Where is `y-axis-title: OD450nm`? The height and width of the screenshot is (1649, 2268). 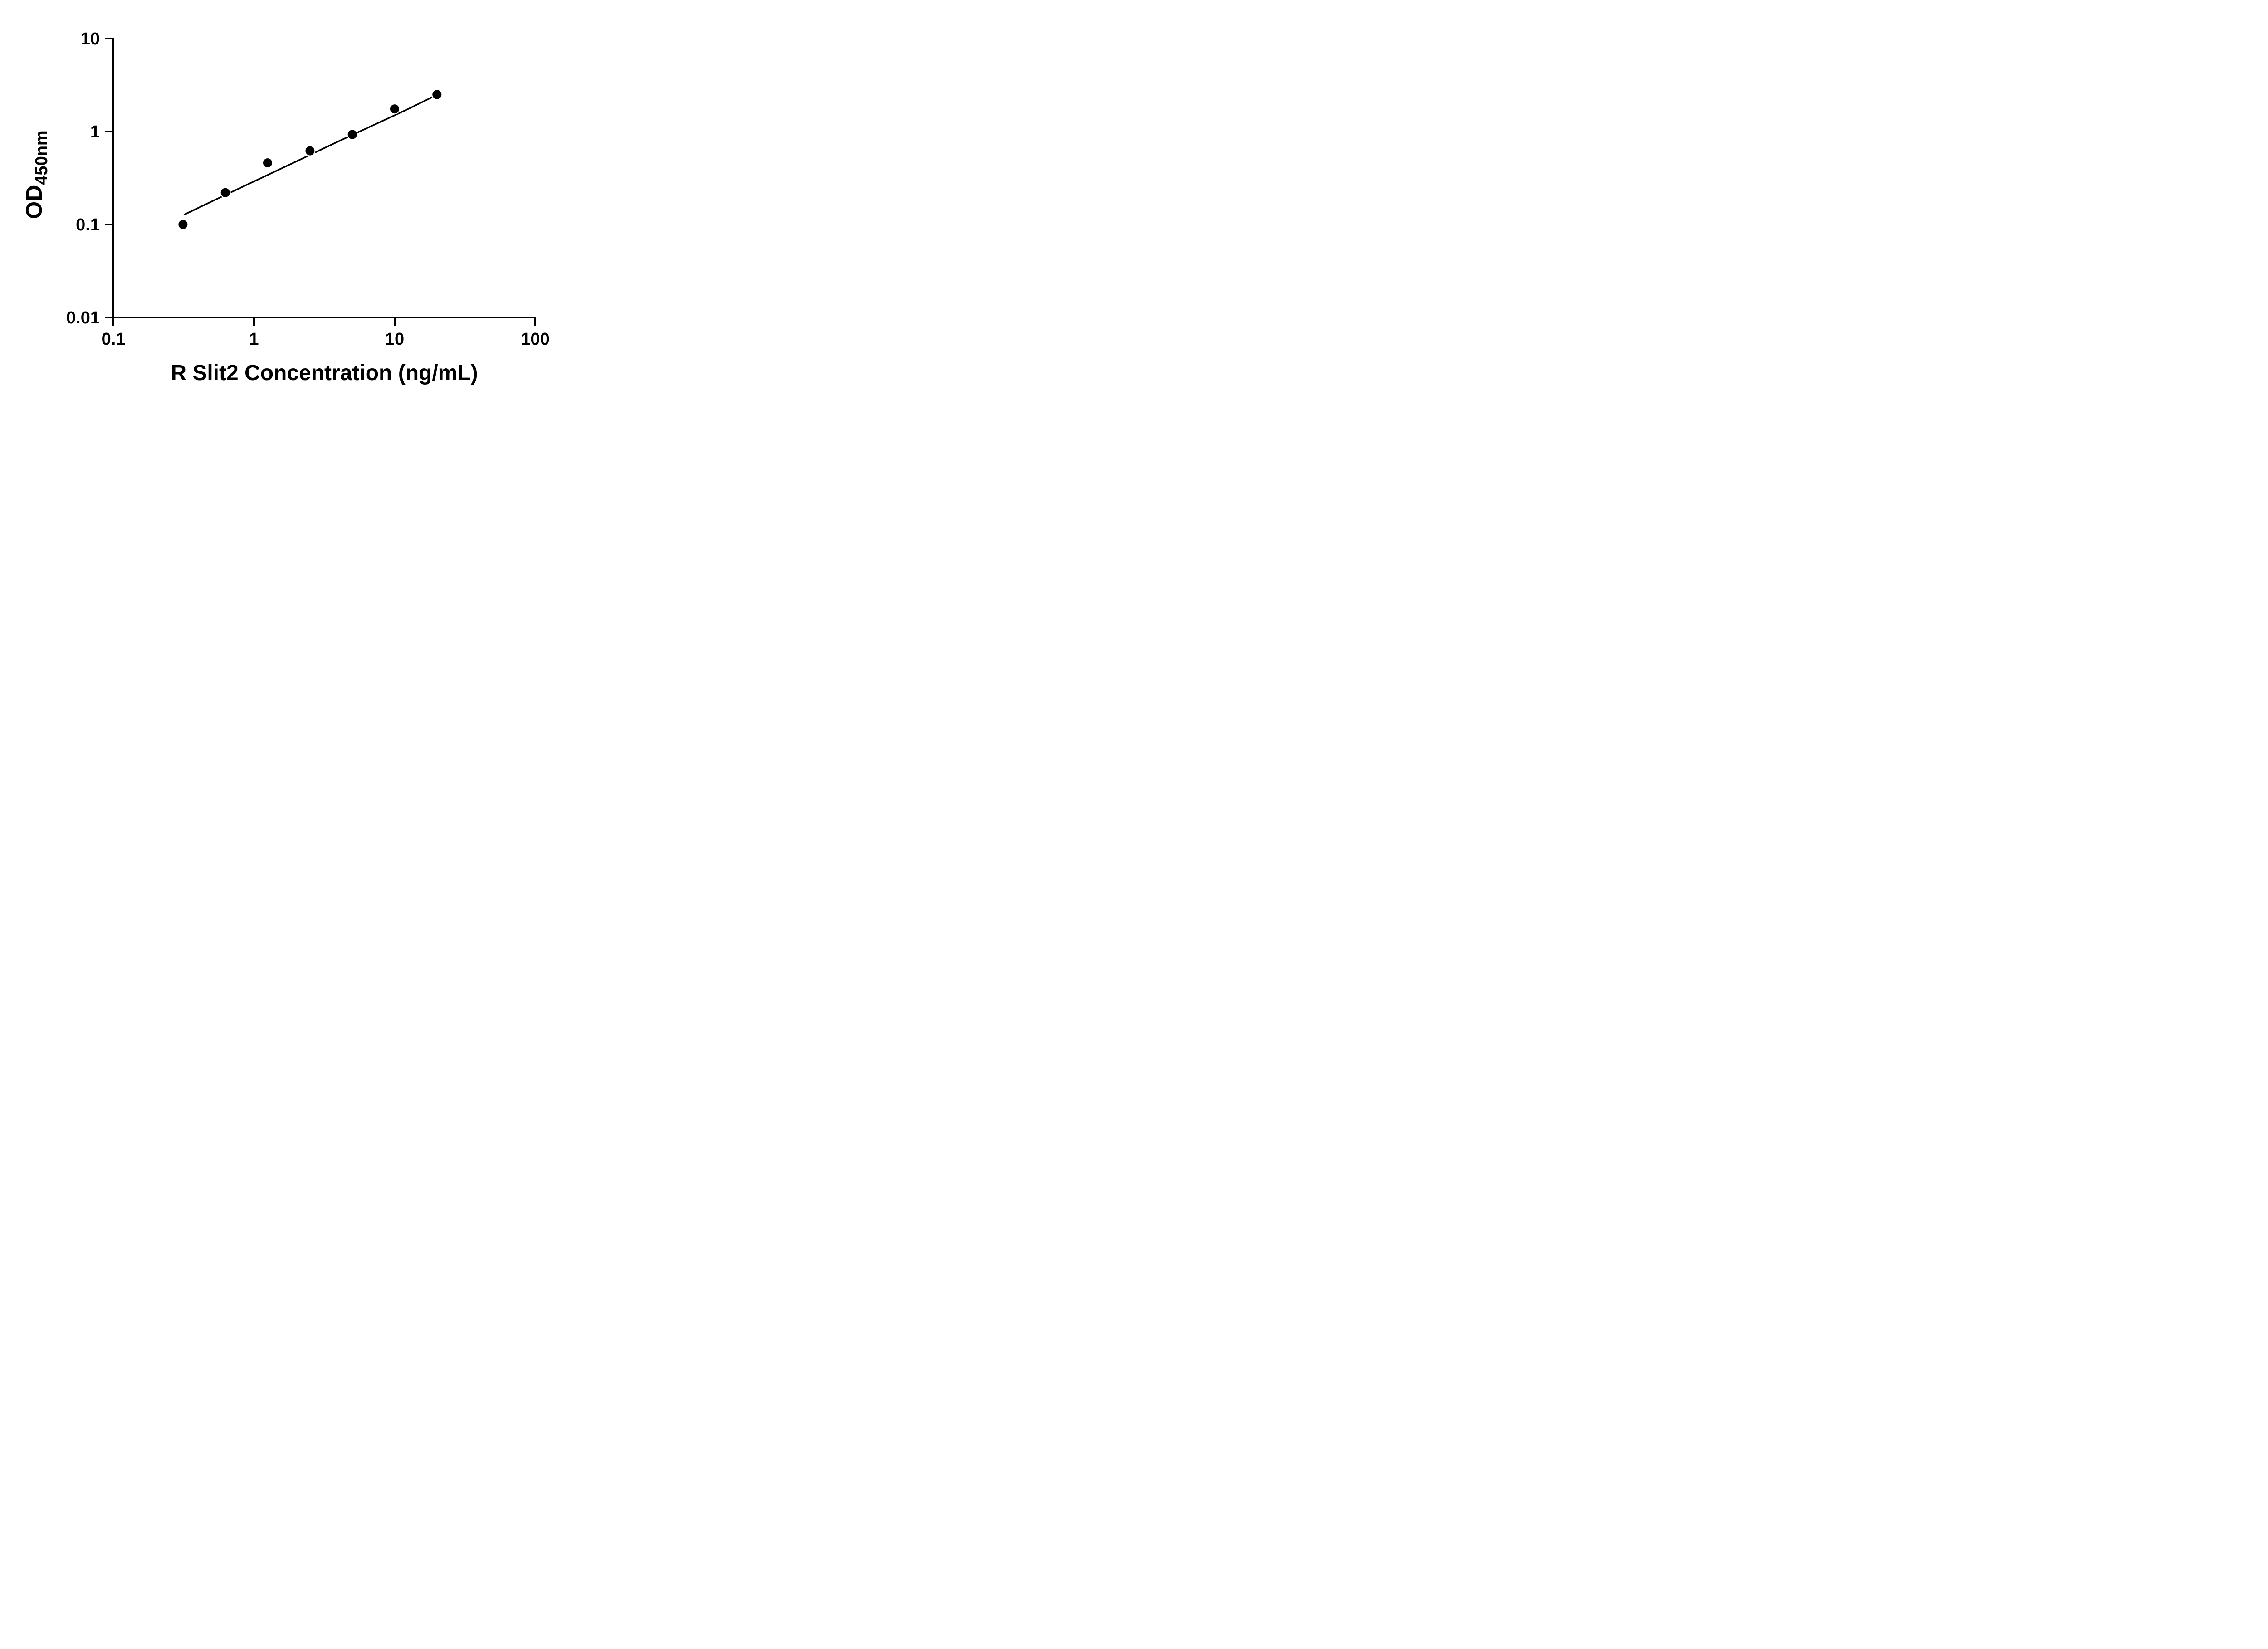
y-axis-title: OD450nm is located at coordinates (36, 174).